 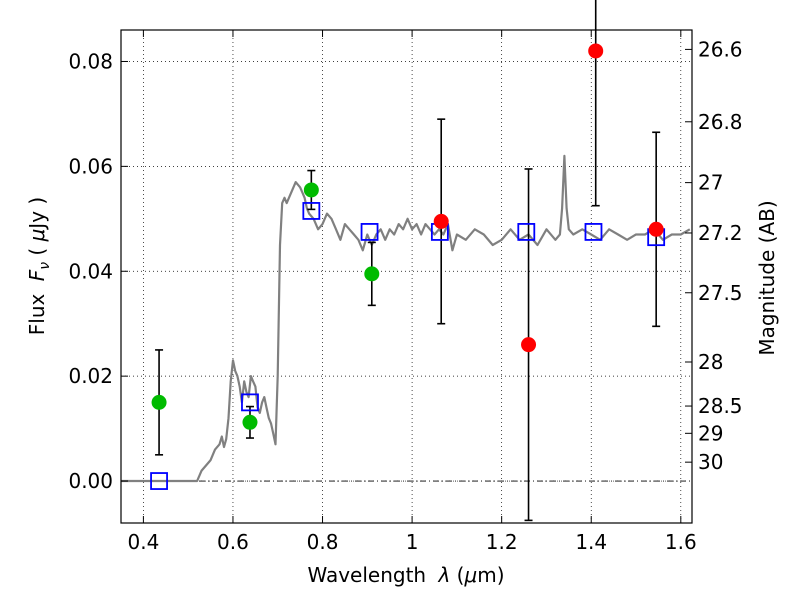 What do you see at coordinates (412, 542) in the screenshot?
I see `x-tick-label: 1` at bounding box center [412, 542].